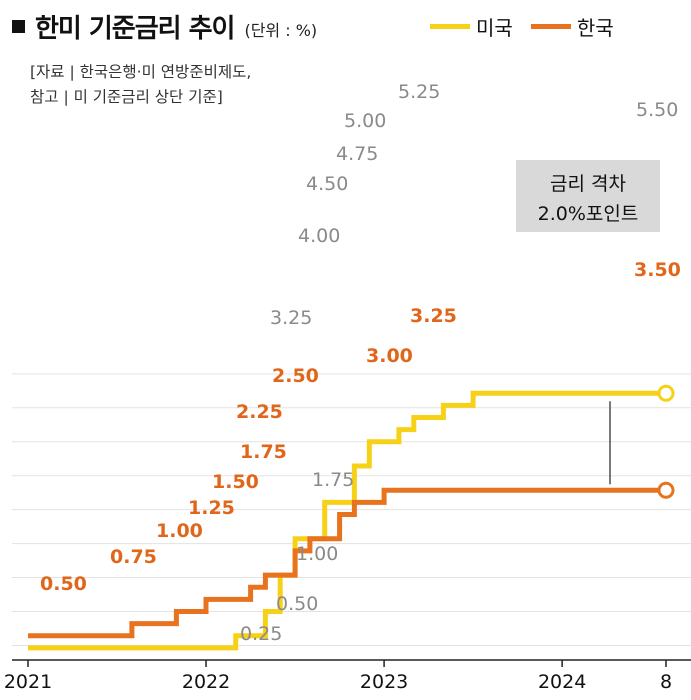  I want to click on us-data-label: 0.50, so click(297, 604).